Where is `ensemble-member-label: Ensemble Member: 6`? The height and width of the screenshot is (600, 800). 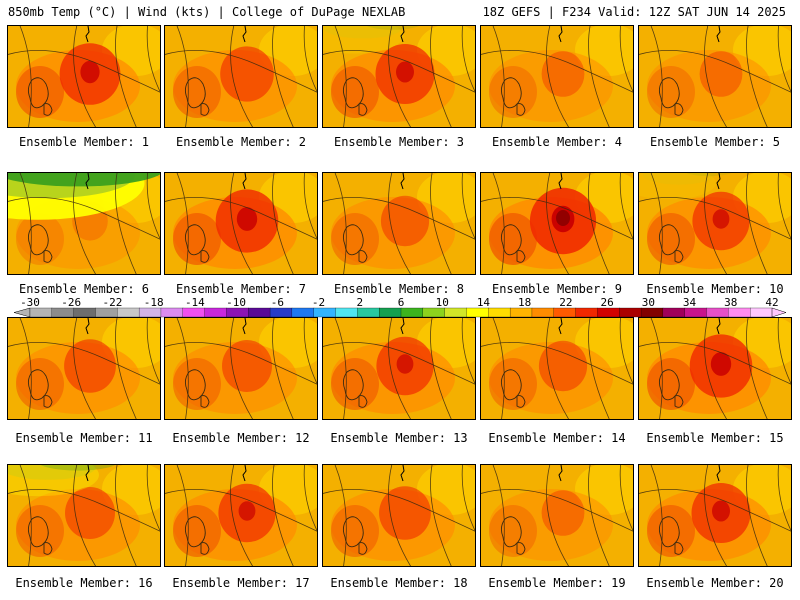
ensemble-member-label: Ensemble Member: 6 is located at coordinates (84, 289).